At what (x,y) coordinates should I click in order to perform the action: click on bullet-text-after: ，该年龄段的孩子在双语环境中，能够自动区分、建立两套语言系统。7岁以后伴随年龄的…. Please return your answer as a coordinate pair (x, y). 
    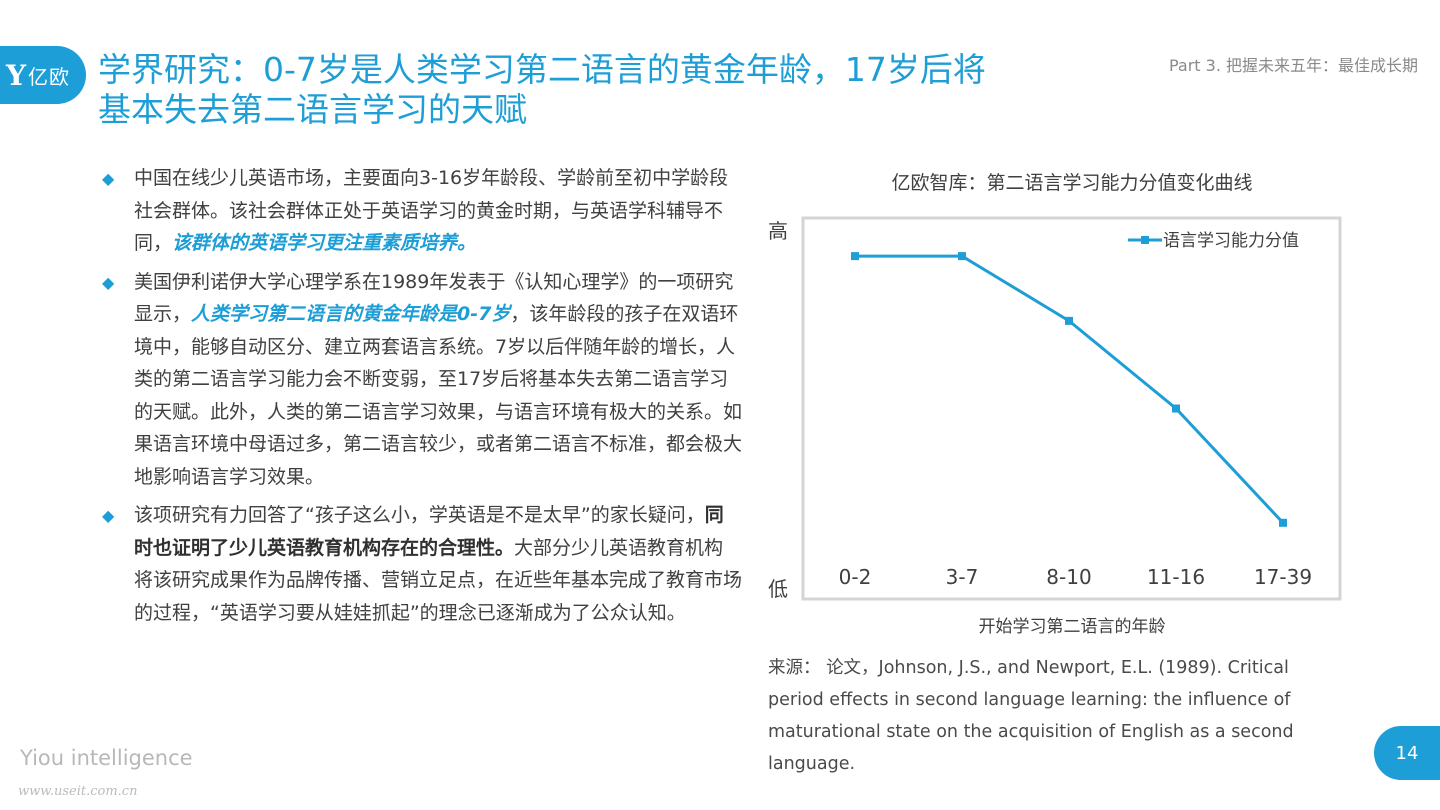
    Looking at the image, I should click on (438, 395).